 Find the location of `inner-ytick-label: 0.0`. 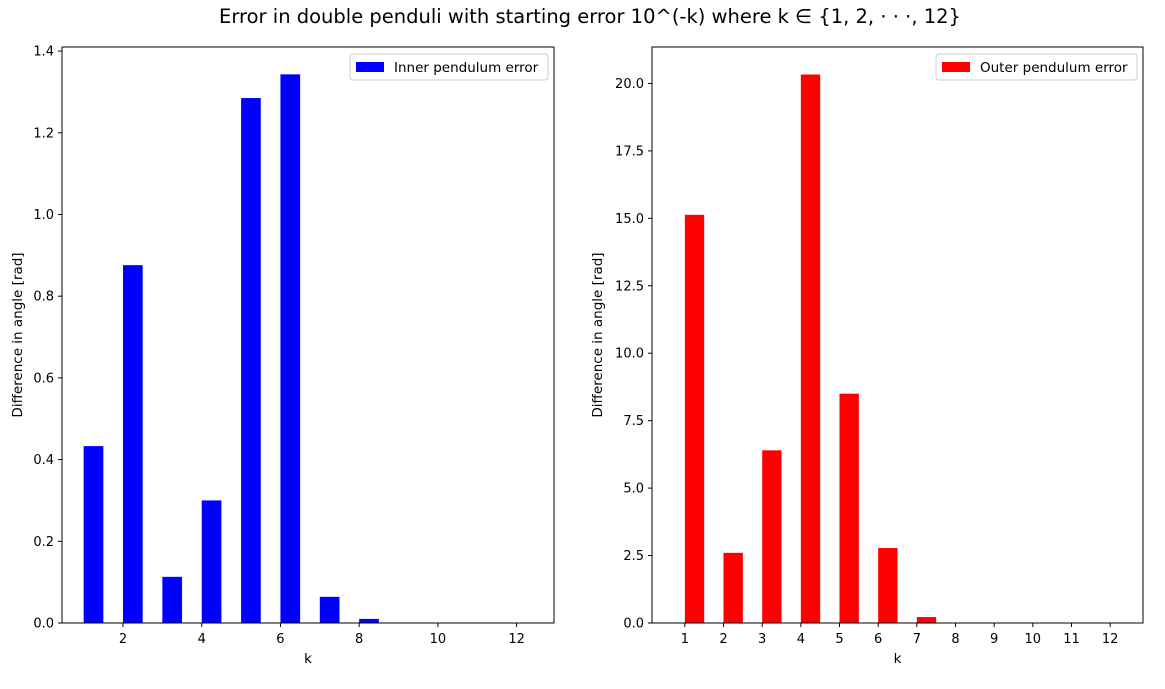

inner-ytick-label: 0.0 is located at coordinates (43, 624).